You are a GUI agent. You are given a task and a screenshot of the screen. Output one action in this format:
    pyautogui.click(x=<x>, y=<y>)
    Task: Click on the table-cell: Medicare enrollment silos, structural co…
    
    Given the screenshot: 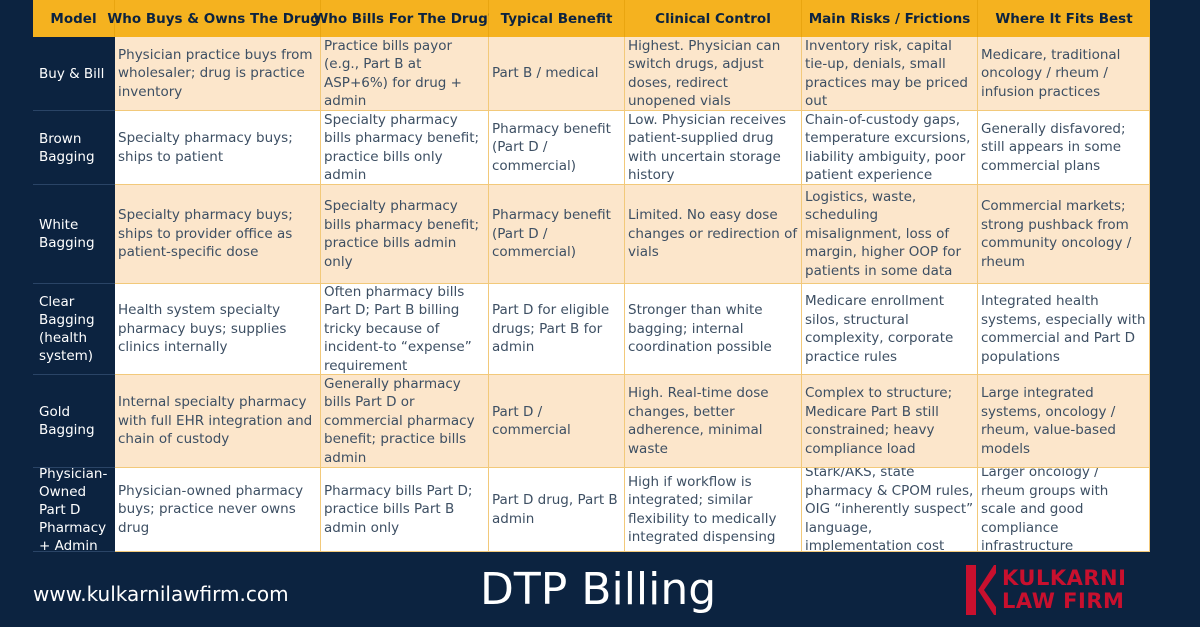 What is the action you would take?
    pyautogui.click(x=890, y=329)
    